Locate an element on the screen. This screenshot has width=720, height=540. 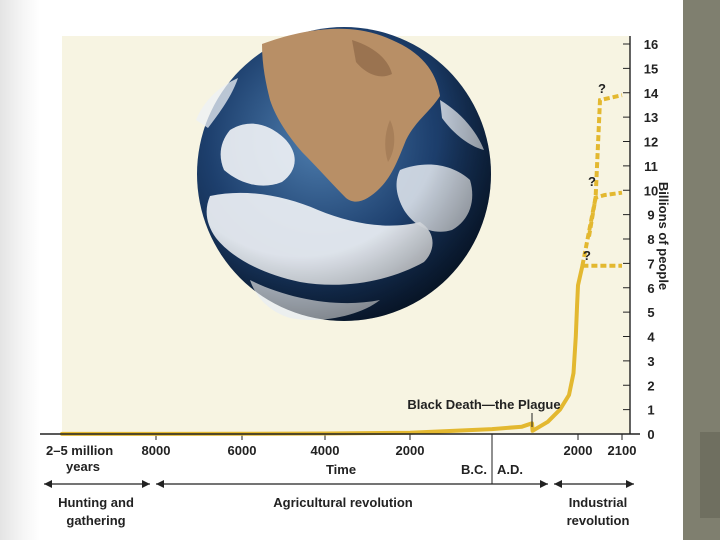
period-label: Agricultural revolution is located at coordinates (342, 502).